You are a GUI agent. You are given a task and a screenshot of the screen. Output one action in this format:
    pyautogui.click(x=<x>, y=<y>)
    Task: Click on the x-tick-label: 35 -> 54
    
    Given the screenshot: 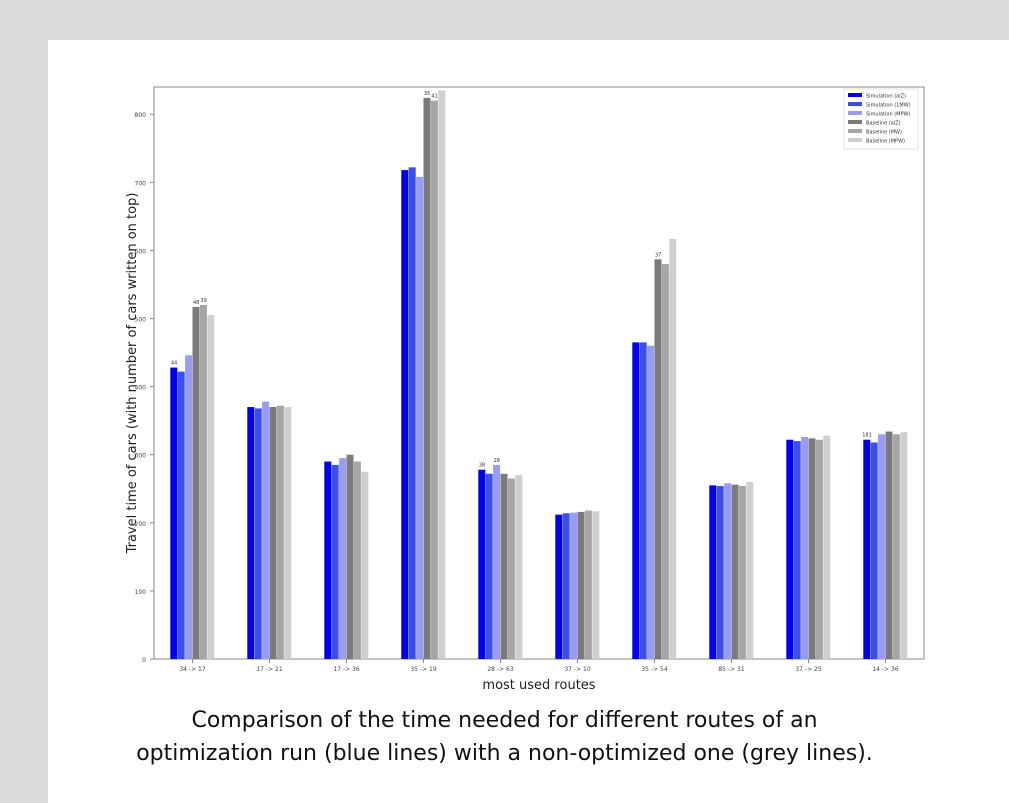 What is the action you would take?
    pyautogui.click(x=654, y=669)
    